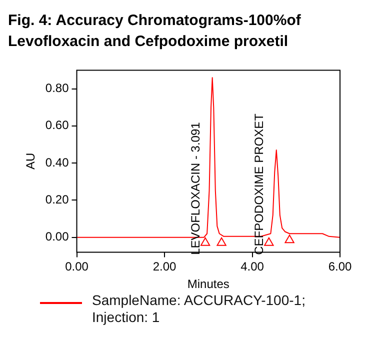  What do you see at coordinates (57, 237) in the screenshot?
I see `y-tick-label: 0.00` at bounding box center [57, 237].